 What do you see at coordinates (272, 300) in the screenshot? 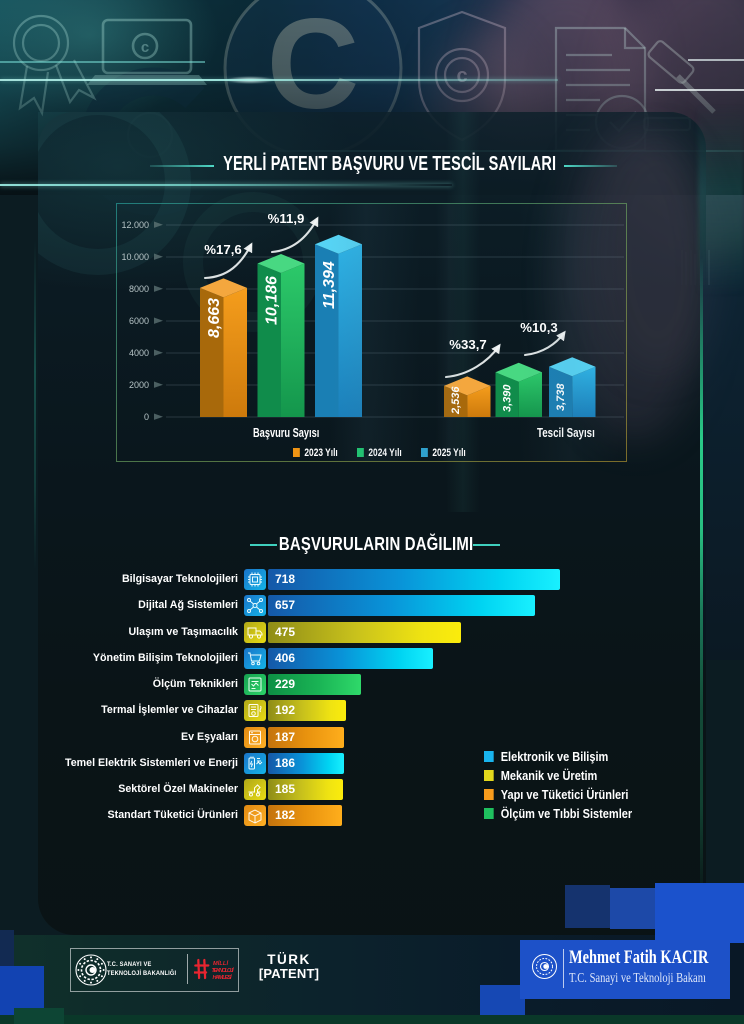
I see `svg-text: 10,186` at bounding box center [272, 300].